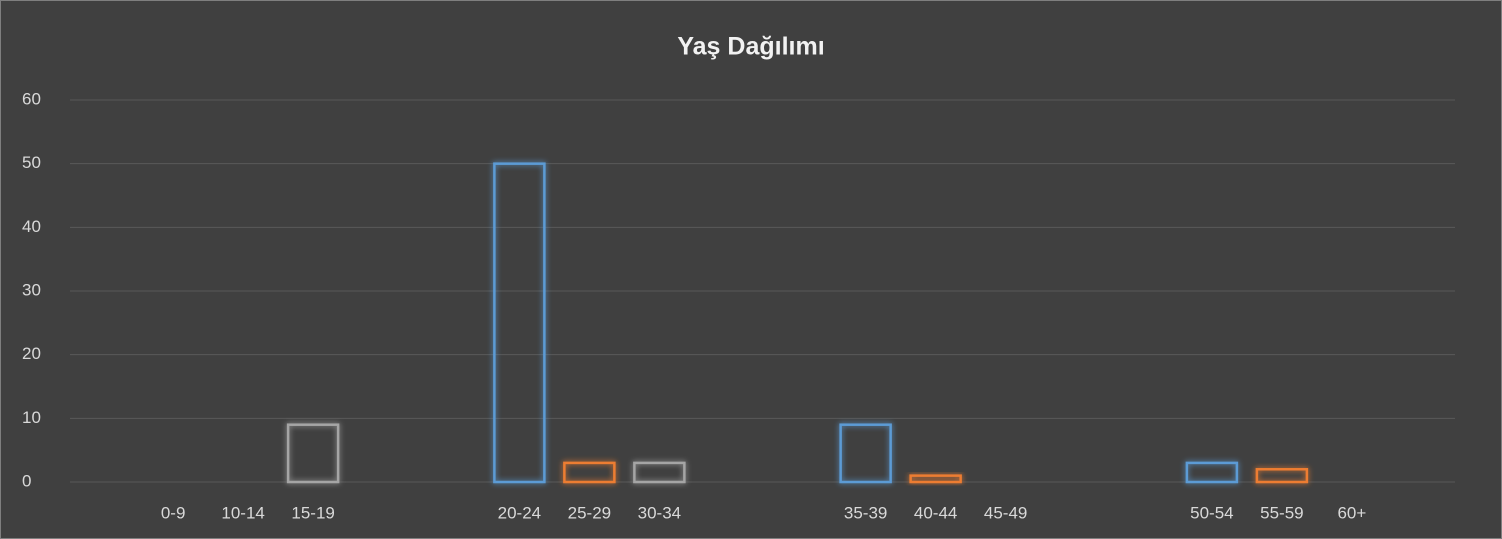 This screenshot has height=539, width=1502. I want to click on y-tick-label: 40, so click(31, 226).